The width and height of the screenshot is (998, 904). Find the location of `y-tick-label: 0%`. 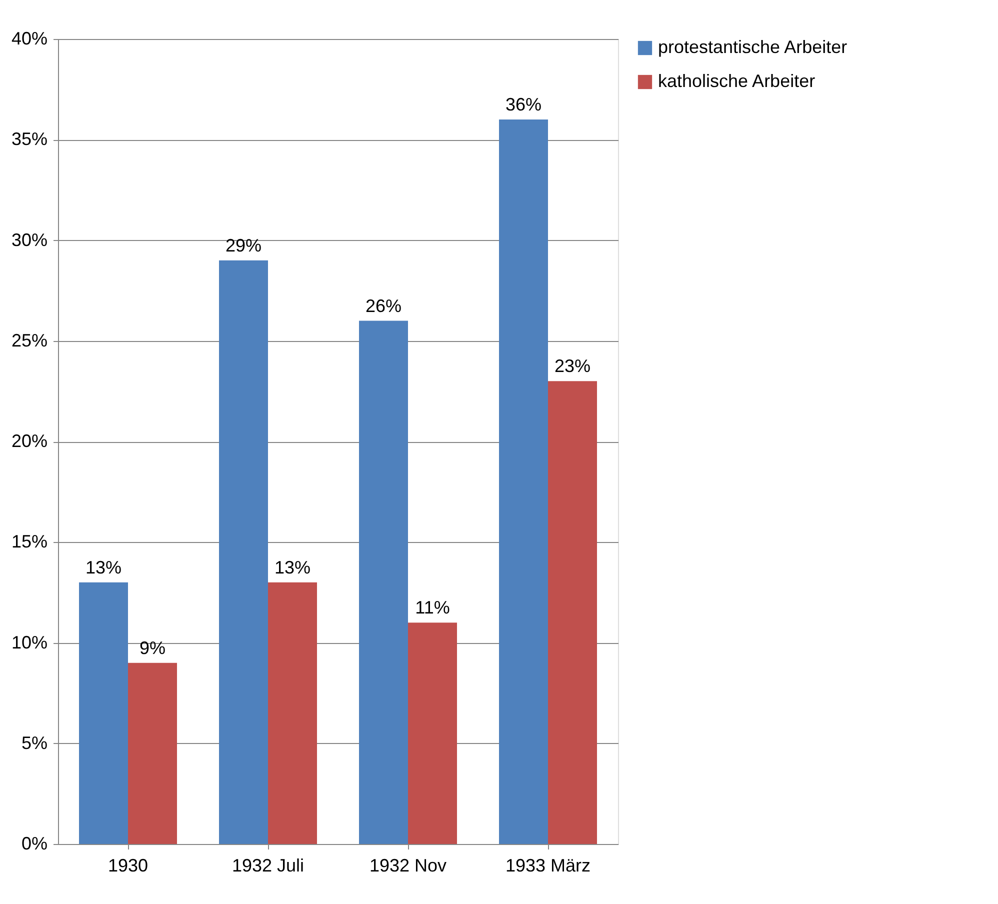

y-tick-label: 0% is located at coordinates (34, 844).